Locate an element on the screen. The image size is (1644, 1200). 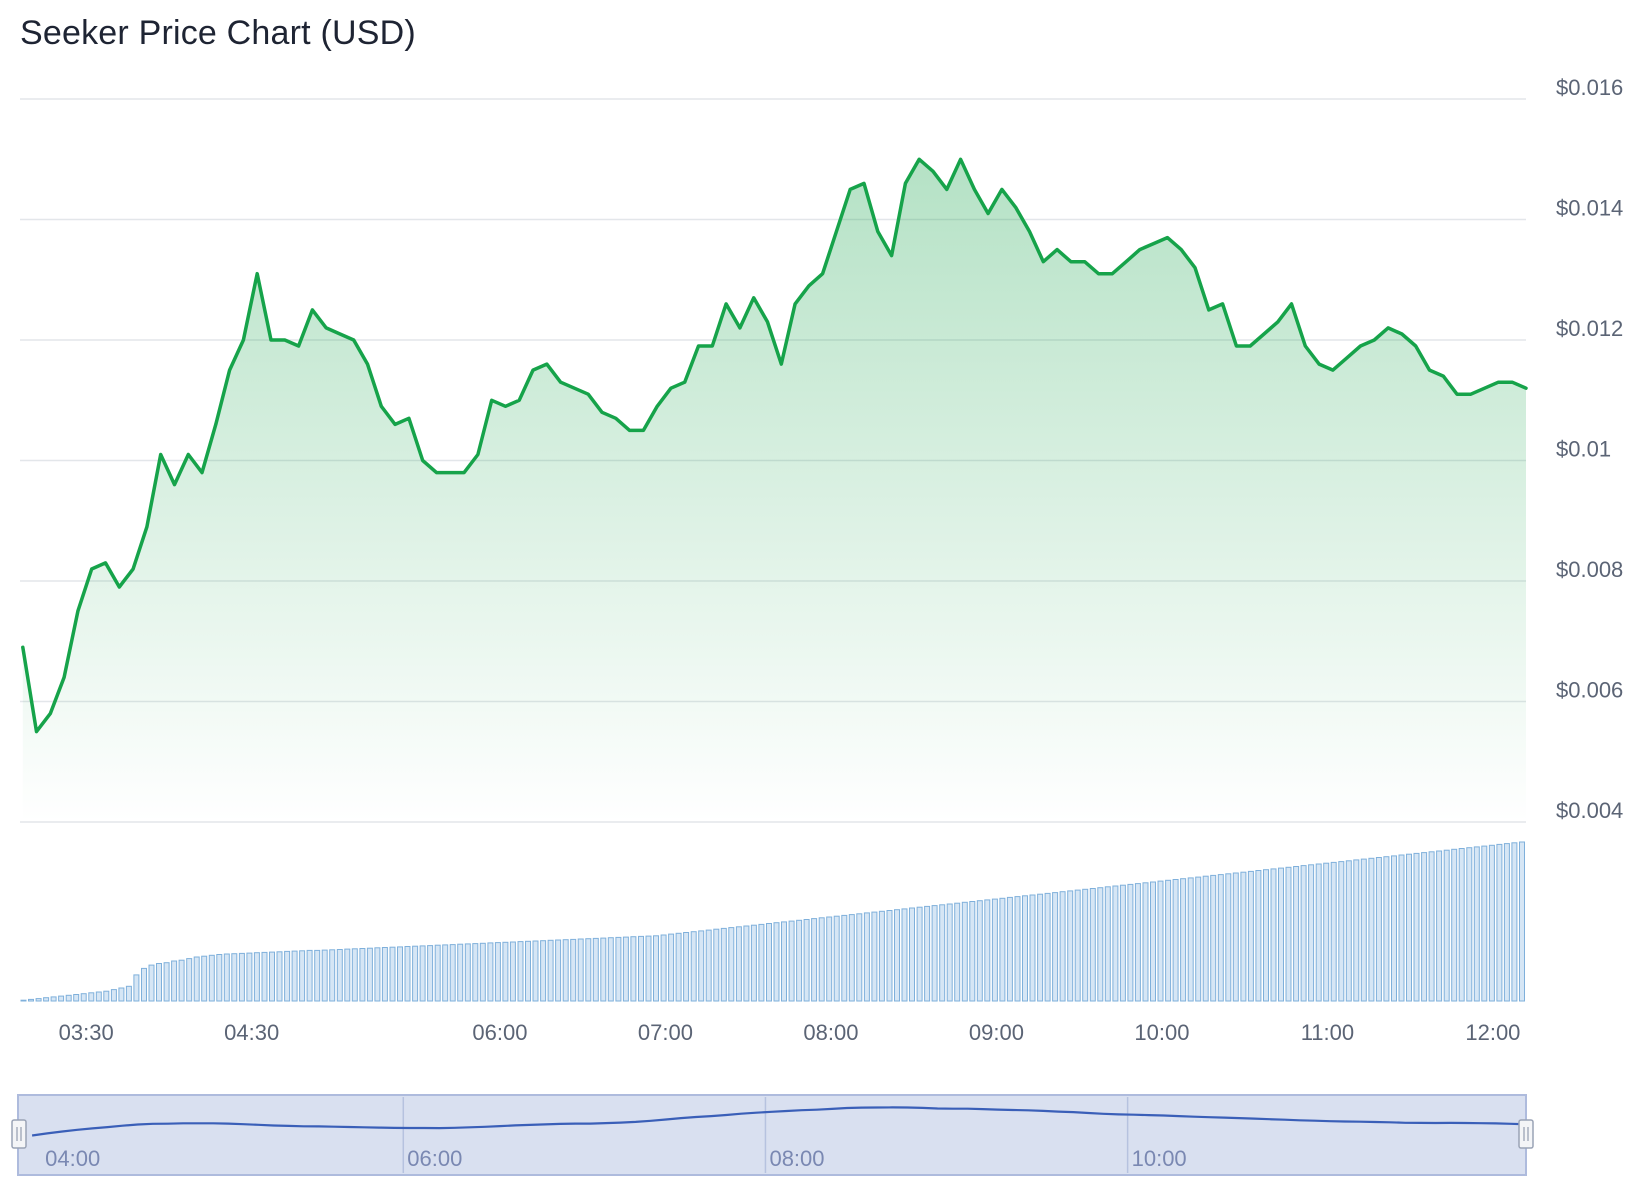
navigator-tick-label: 04:00 is located at coordinates (72, 1158).